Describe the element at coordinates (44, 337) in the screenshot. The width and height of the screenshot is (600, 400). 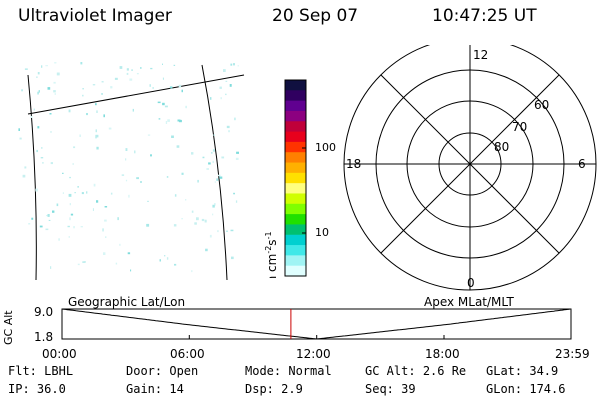
I see `y-tick-label-bottom: 1.8` at that location.